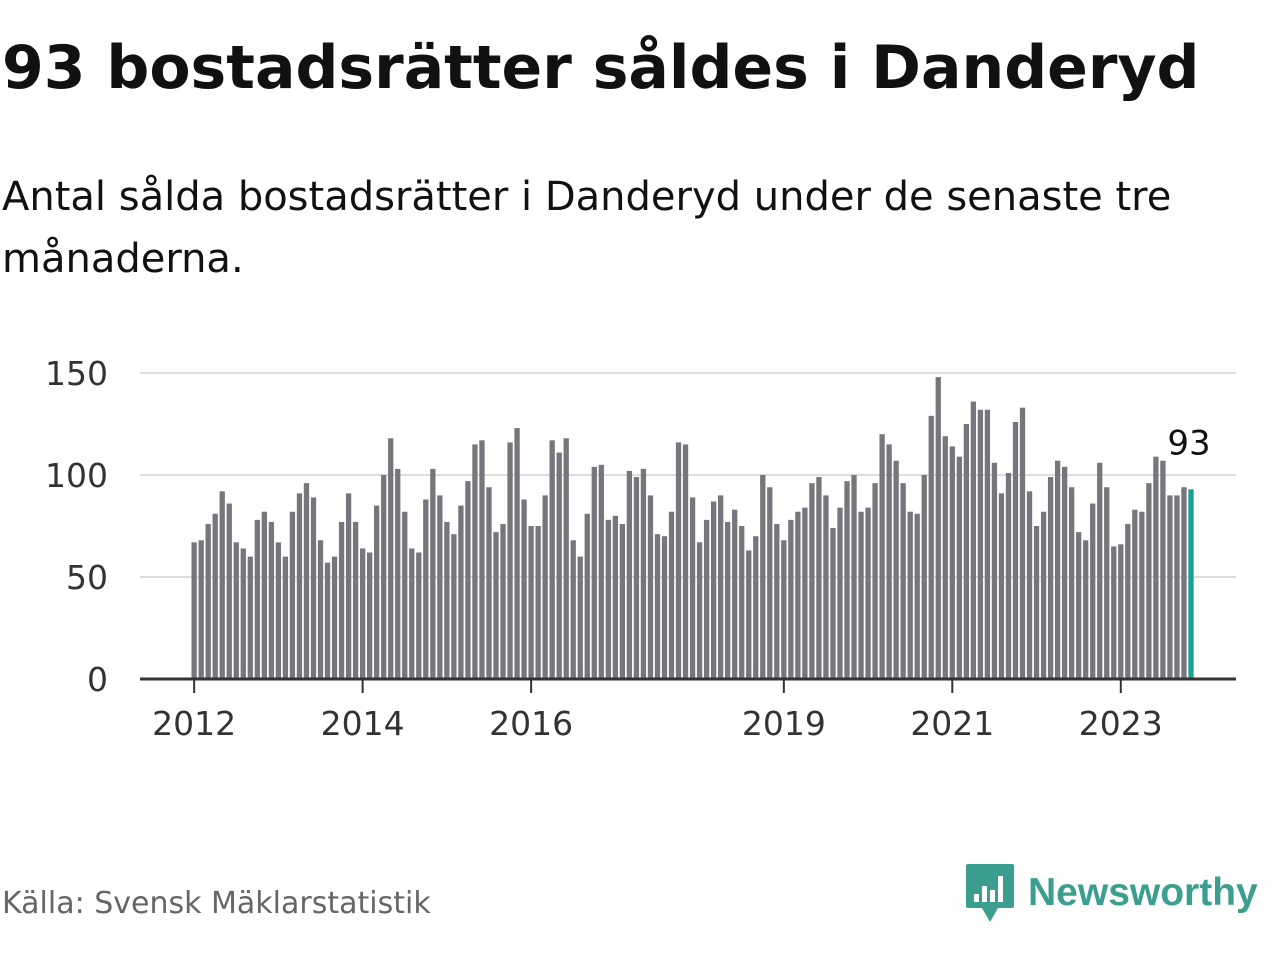 The image size is (1280, 960). I want to click on source-credit: Källa: Svensk Mäklarstatistik, so click(216, 903).